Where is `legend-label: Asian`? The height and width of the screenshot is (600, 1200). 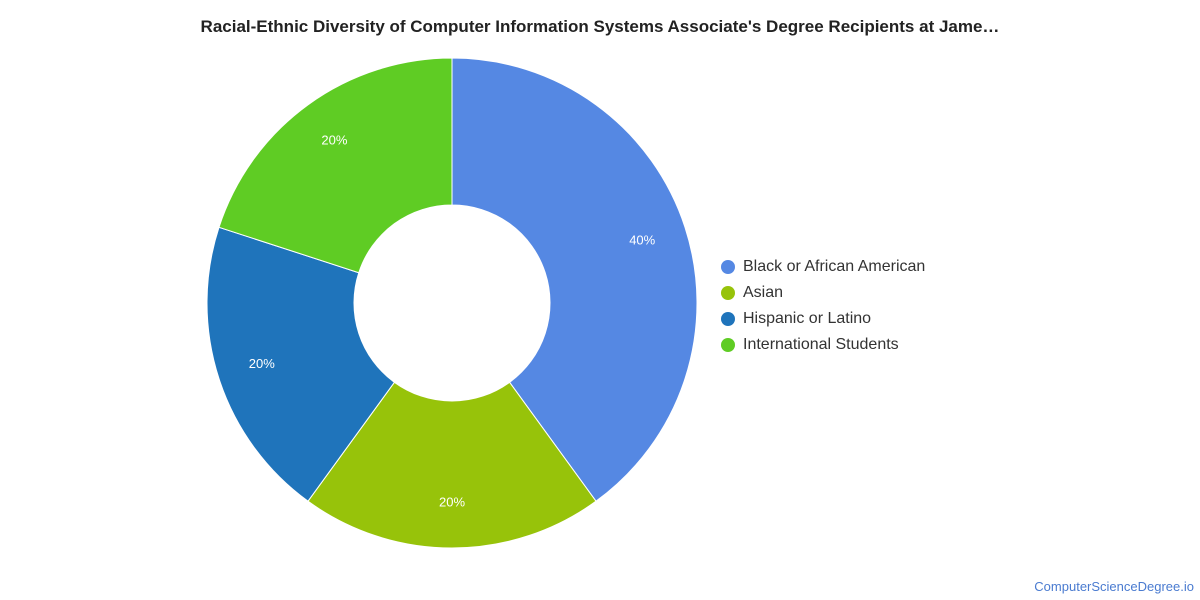 legend-label: Asian is located at coordinates (763, 292).